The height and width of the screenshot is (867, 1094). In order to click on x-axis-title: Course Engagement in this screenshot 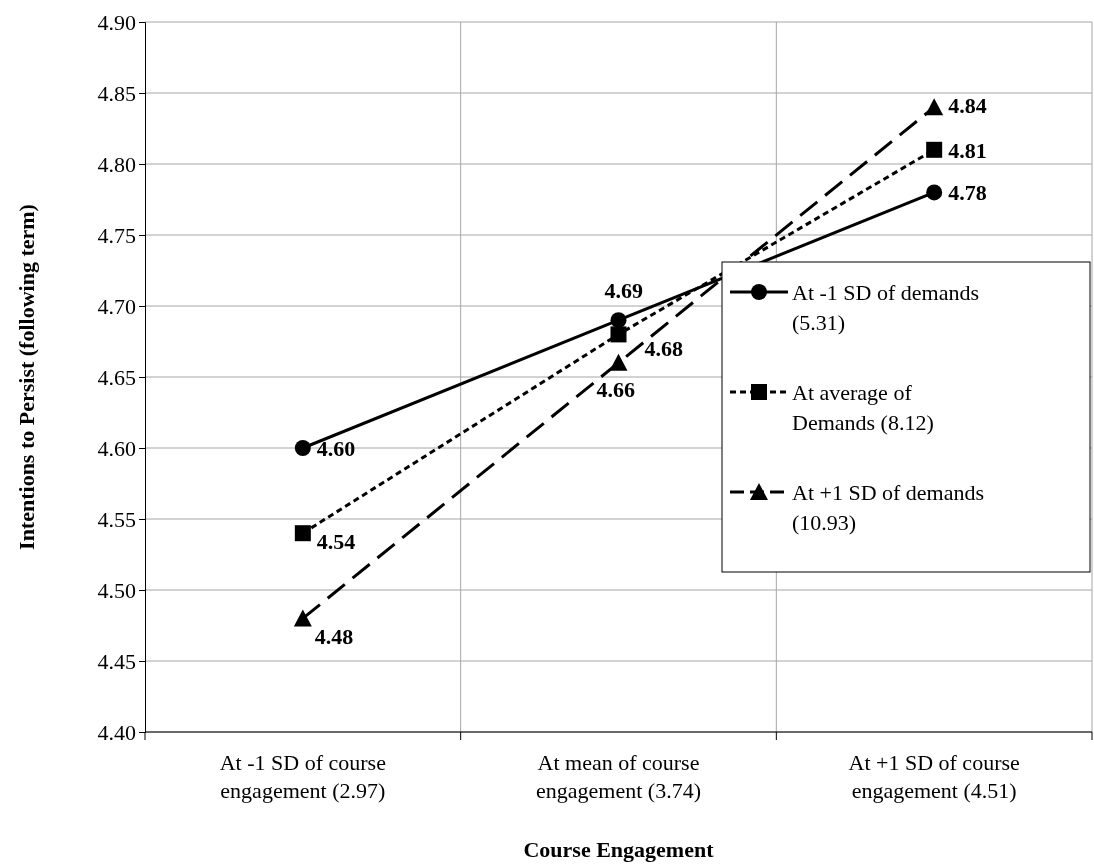, I will do `click(619, 849)`.